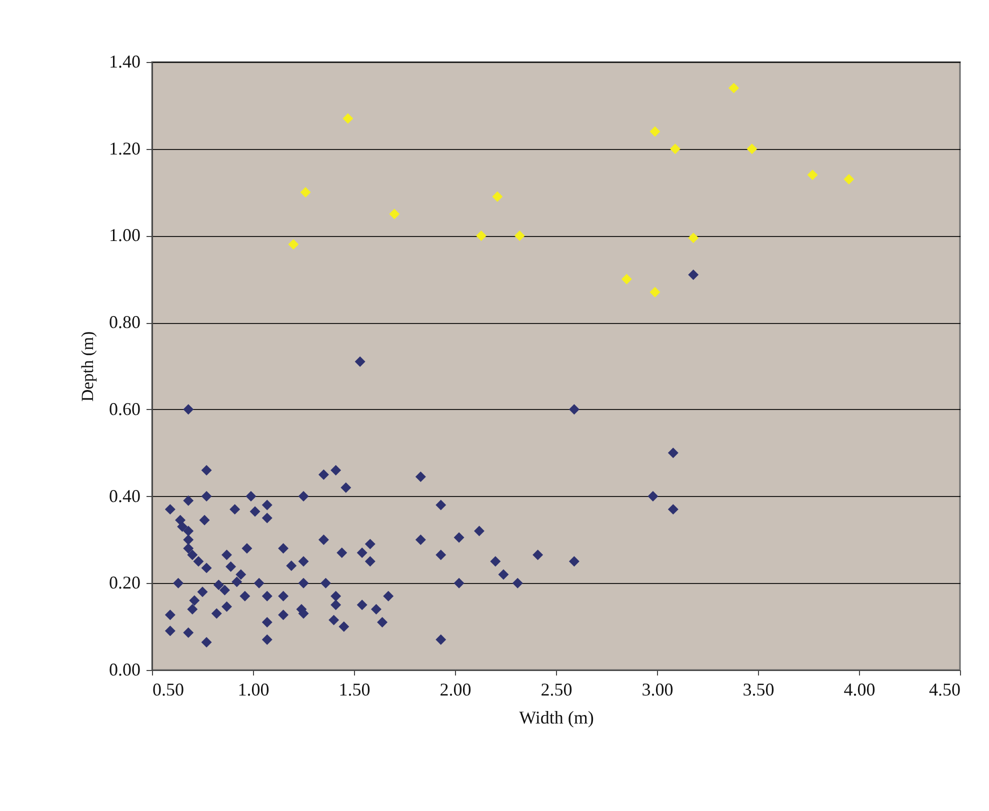 The height and width of the screenshot is (811, 989). Describe the element at coordinates (124, 235) in the screenshot. I see `y-tick-label: 1.00` at that location.